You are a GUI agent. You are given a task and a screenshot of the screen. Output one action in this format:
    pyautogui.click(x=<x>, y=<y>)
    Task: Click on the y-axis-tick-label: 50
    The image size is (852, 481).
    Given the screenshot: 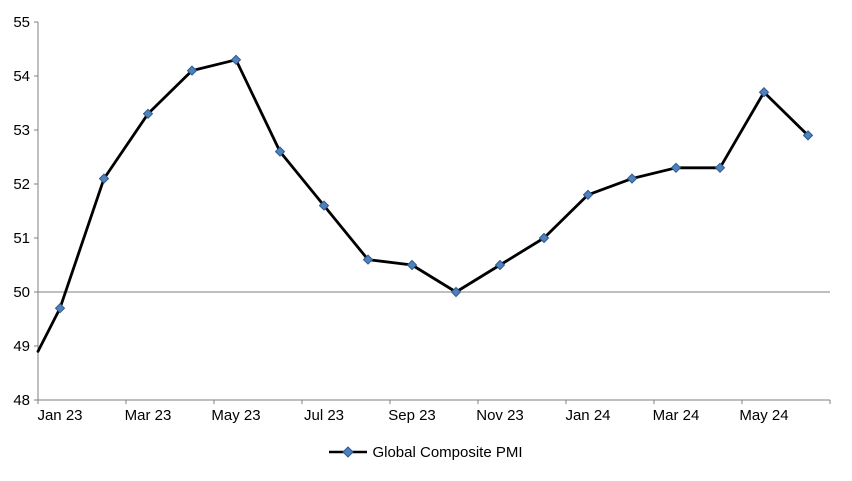 What is the action you would take?
    pyautogui.click(x=21, y=292)
    